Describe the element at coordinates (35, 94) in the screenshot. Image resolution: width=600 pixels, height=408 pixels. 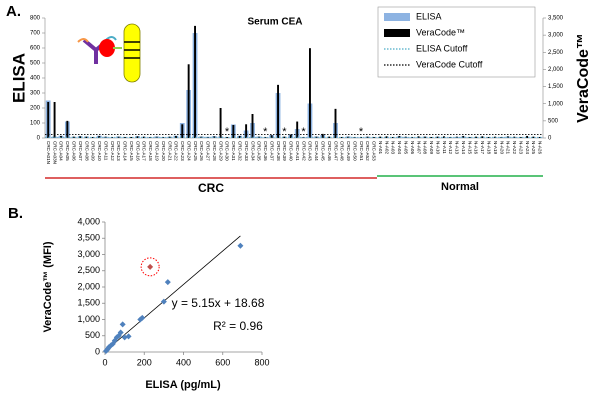
I see `y-tick-label: 300` at that location.